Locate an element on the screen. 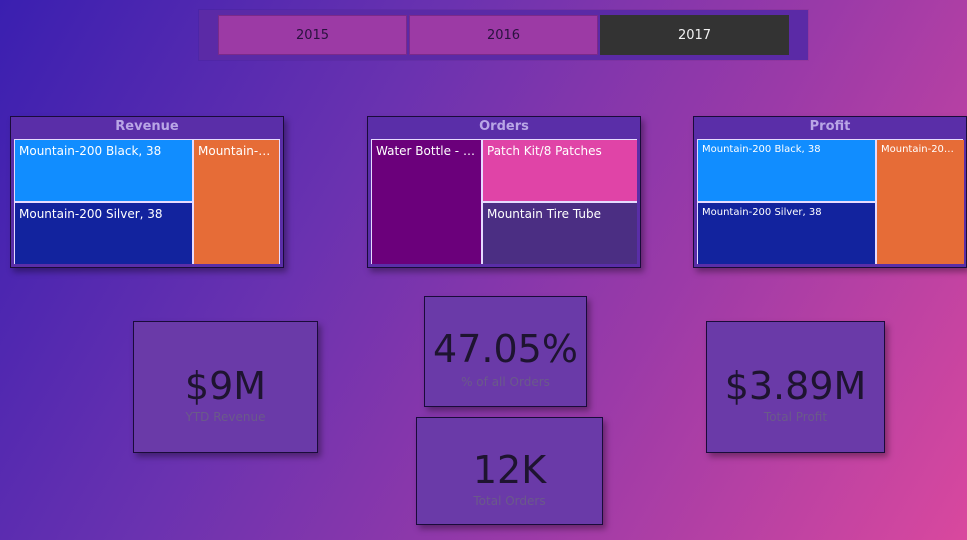  ytd-revenue-value: $9M is located at coordinates (225, 386).